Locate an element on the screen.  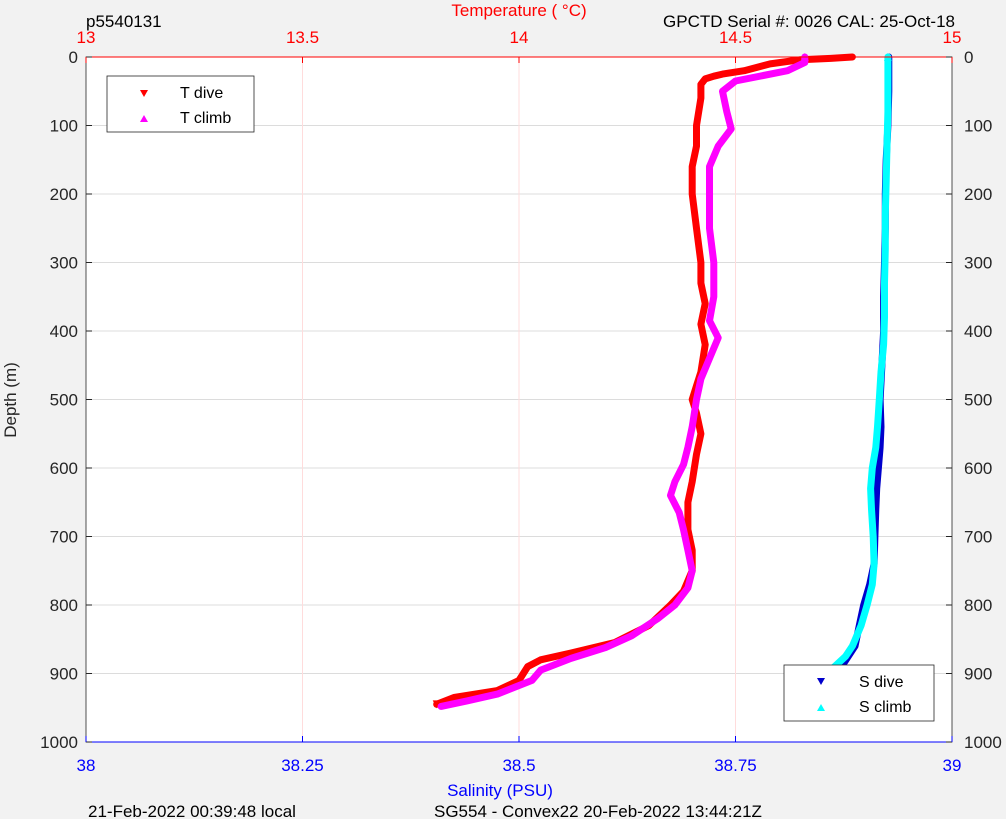
salinity-tick-label: 38 is located at coordinates (86, 765).